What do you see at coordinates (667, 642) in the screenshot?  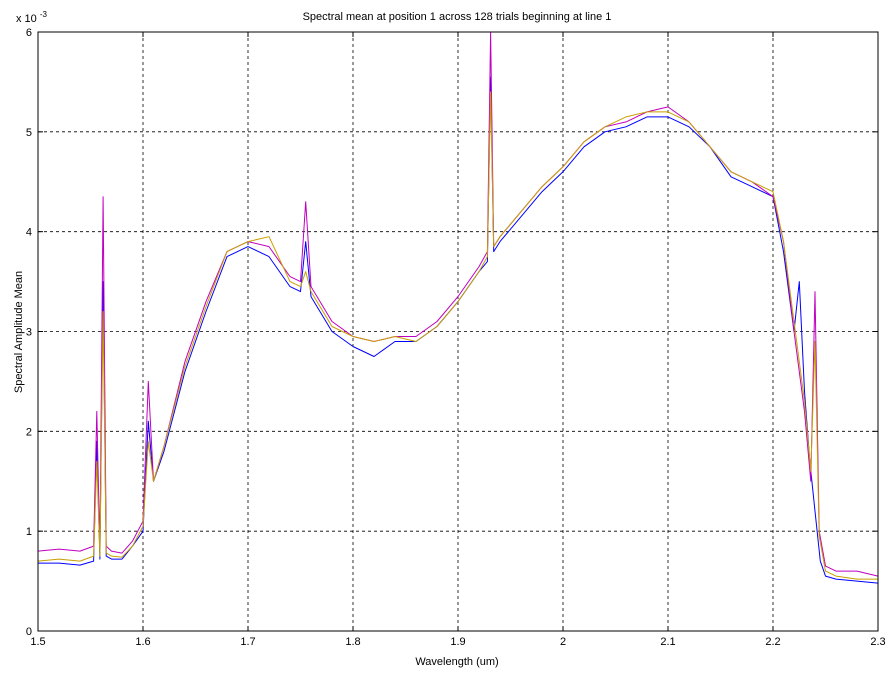 I see `x-tick-label: 2.1` at bounding box center [667, 642].